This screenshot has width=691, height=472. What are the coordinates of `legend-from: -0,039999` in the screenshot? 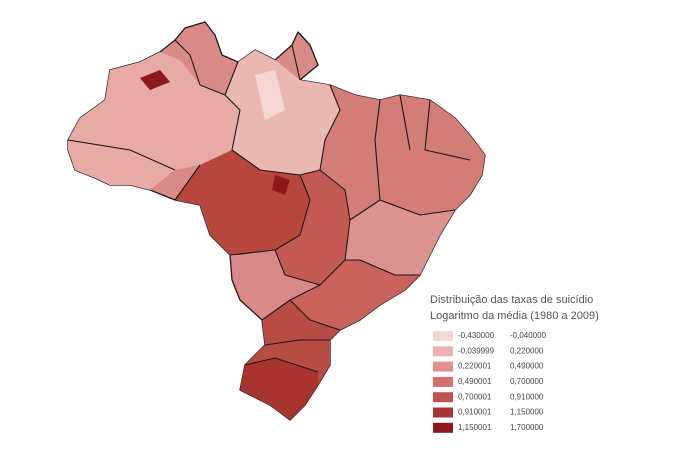 It's located at (476, 350).